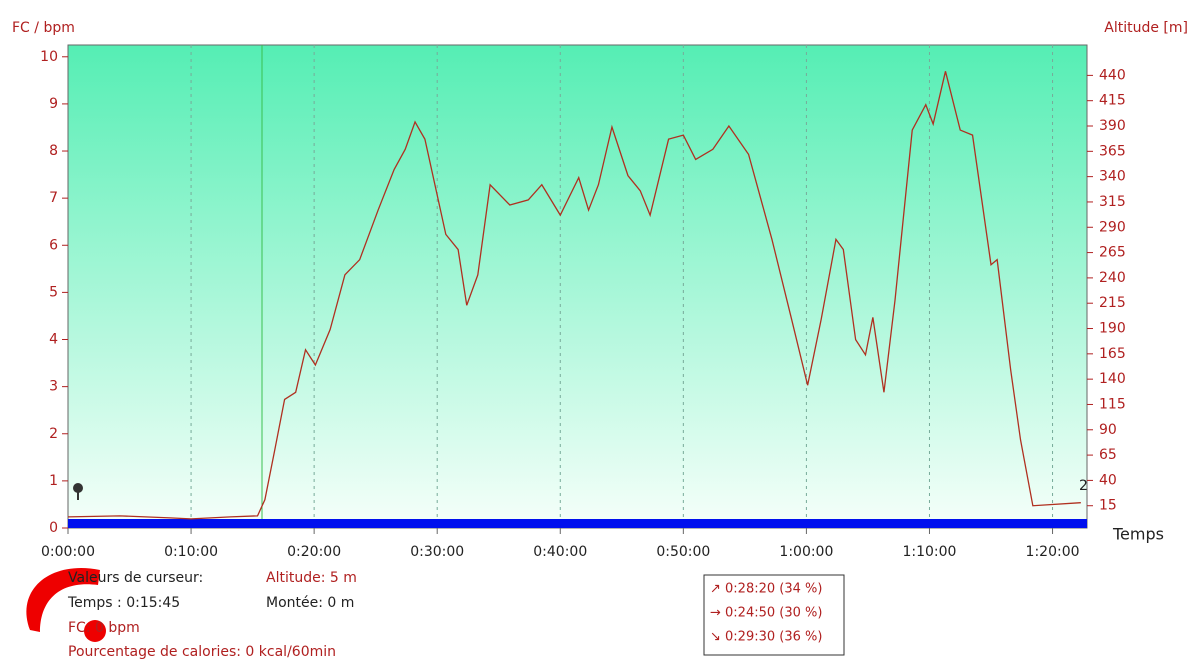  I want to click on y2-tick-label: 290, so click(1112, 227).